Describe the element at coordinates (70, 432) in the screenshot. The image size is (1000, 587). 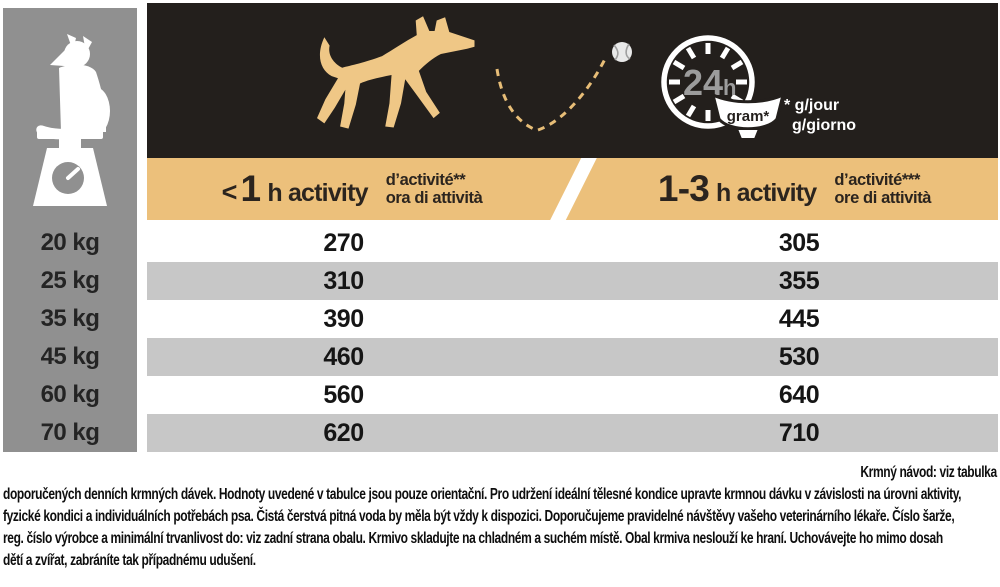
I see `weight-label: 70 kg` at that location.